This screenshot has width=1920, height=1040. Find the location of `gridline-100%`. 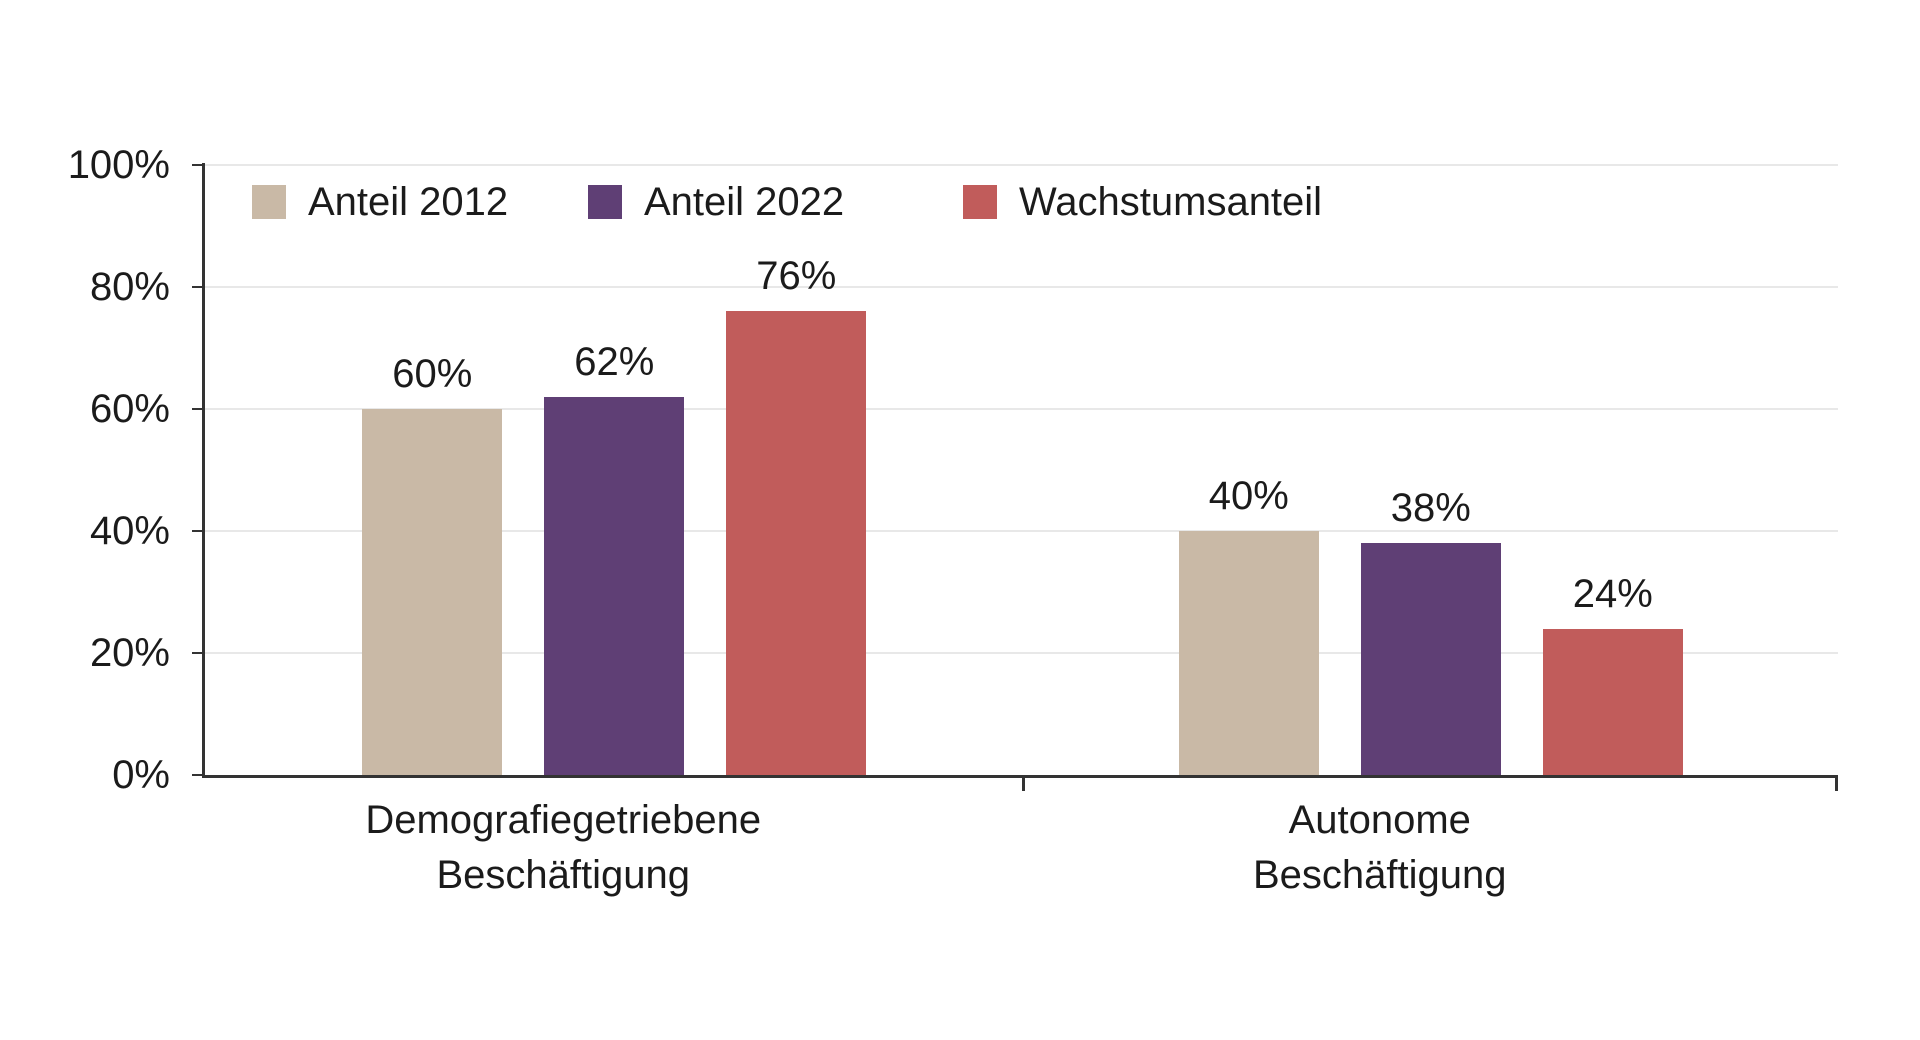

gridline-100% is located at coordinates (1021, 165).